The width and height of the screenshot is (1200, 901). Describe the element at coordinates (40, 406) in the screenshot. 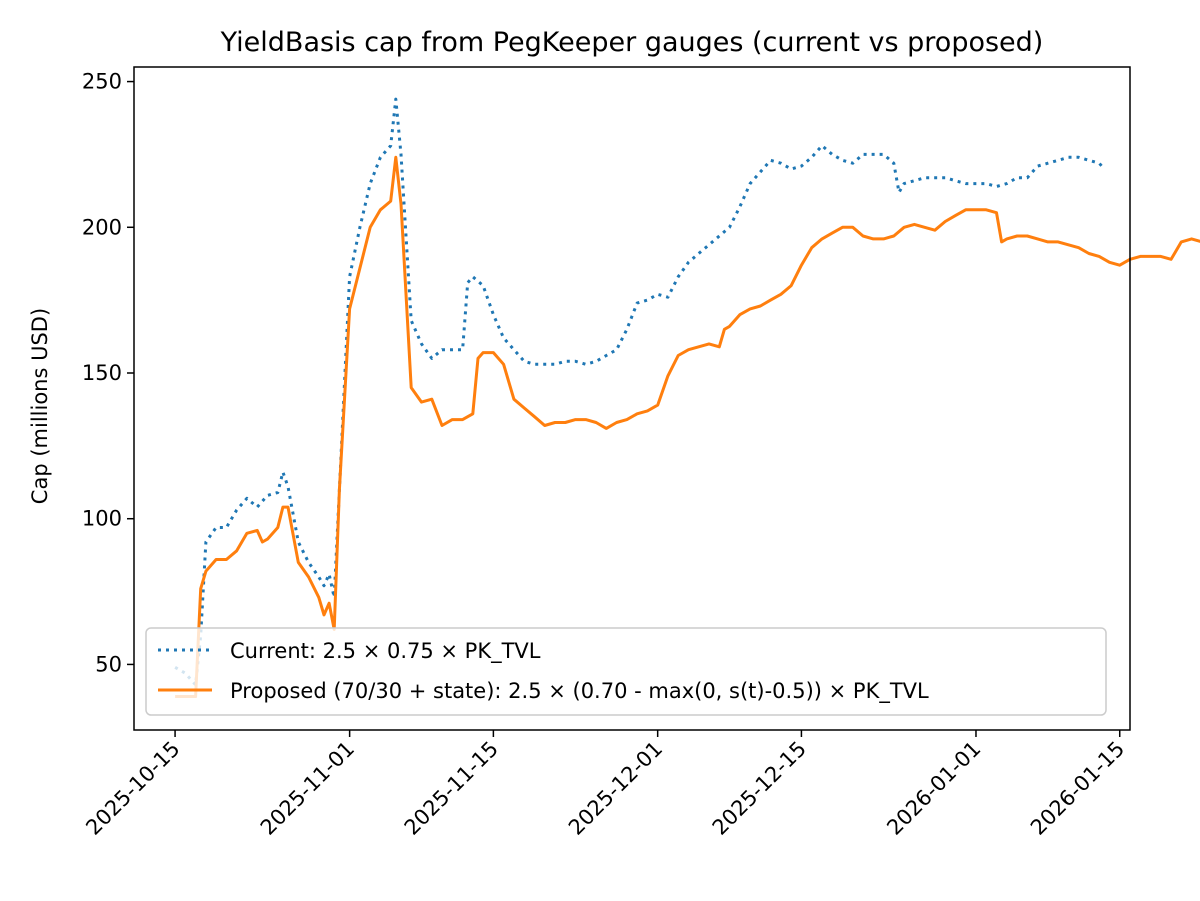

I see `y-axis-label: Cap (millions USD)` at that location.